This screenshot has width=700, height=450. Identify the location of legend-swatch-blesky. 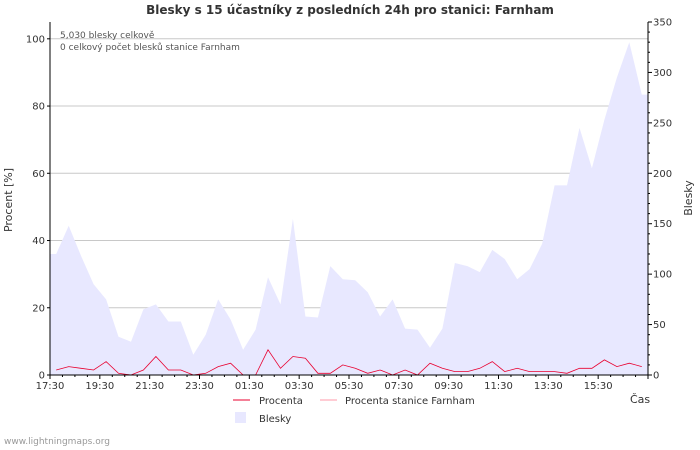
(240, 417).